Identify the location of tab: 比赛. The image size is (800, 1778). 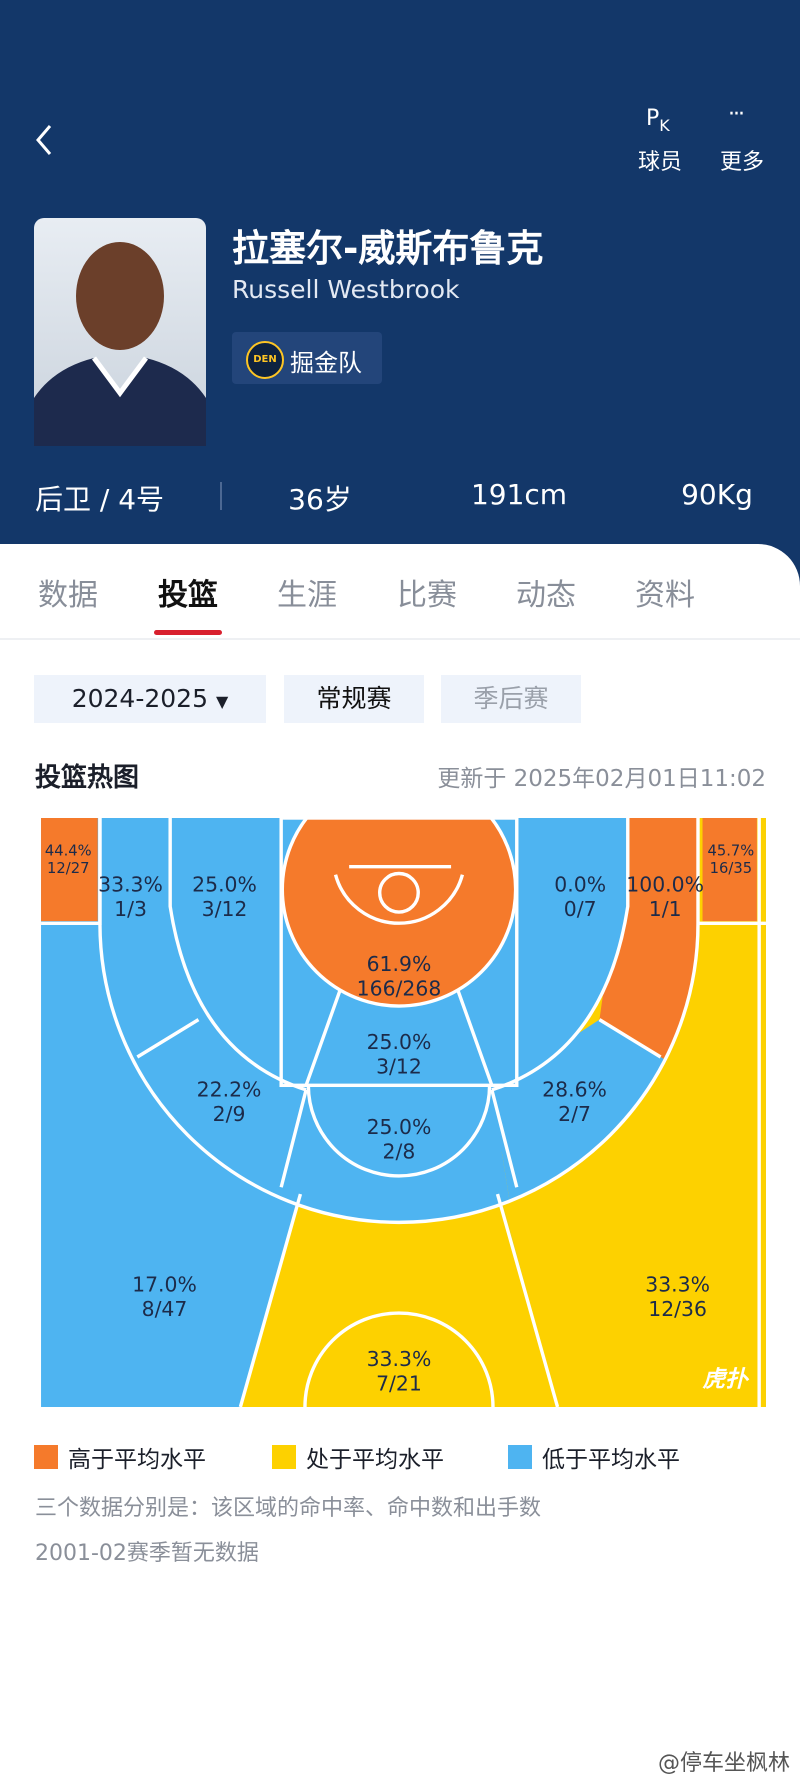
(427, 595).